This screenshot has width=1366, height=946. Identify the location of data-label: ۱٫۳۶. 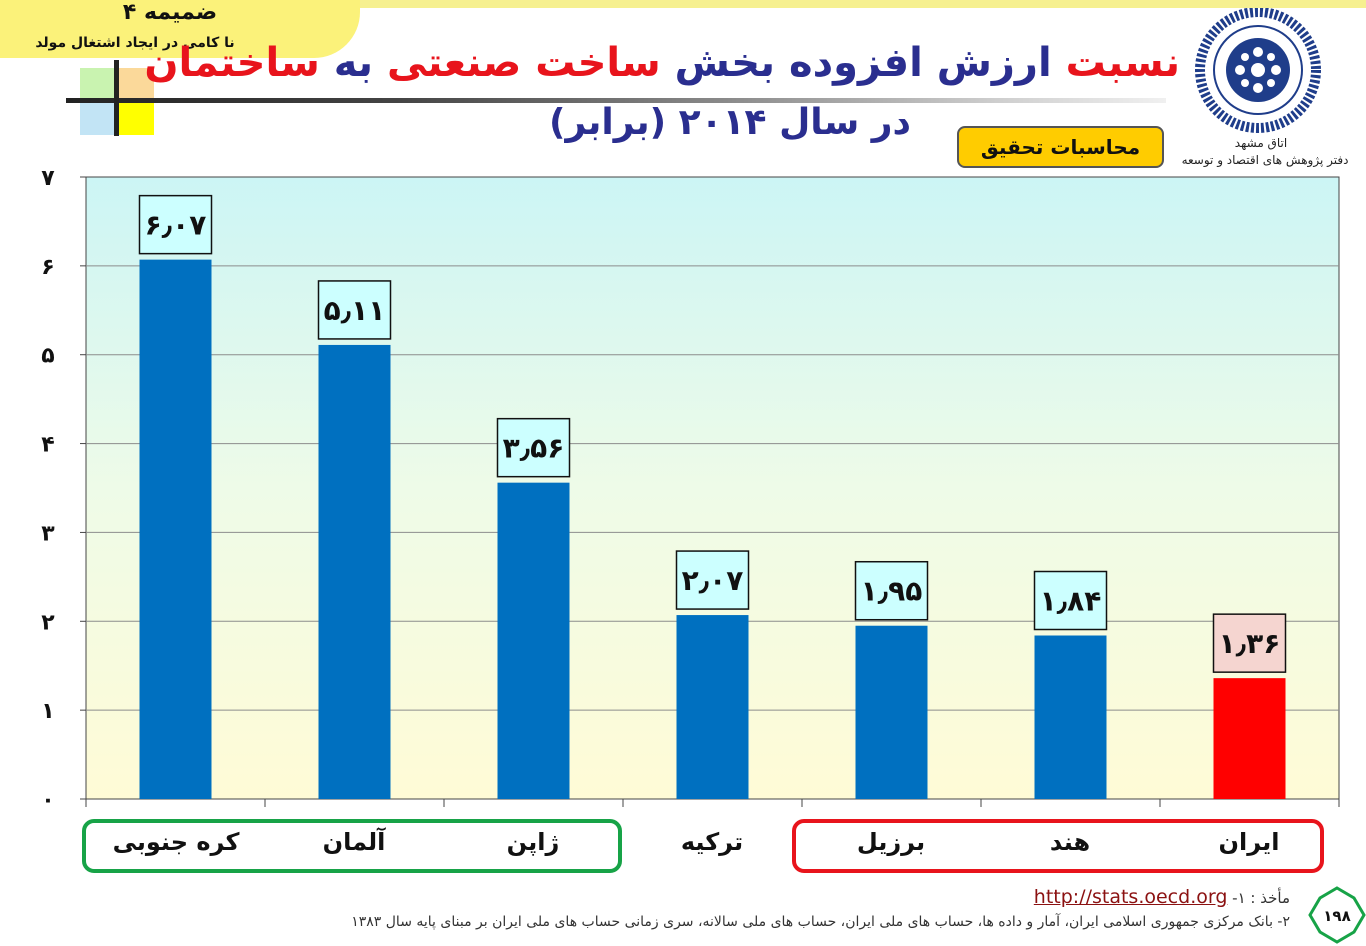
(1250, 643).